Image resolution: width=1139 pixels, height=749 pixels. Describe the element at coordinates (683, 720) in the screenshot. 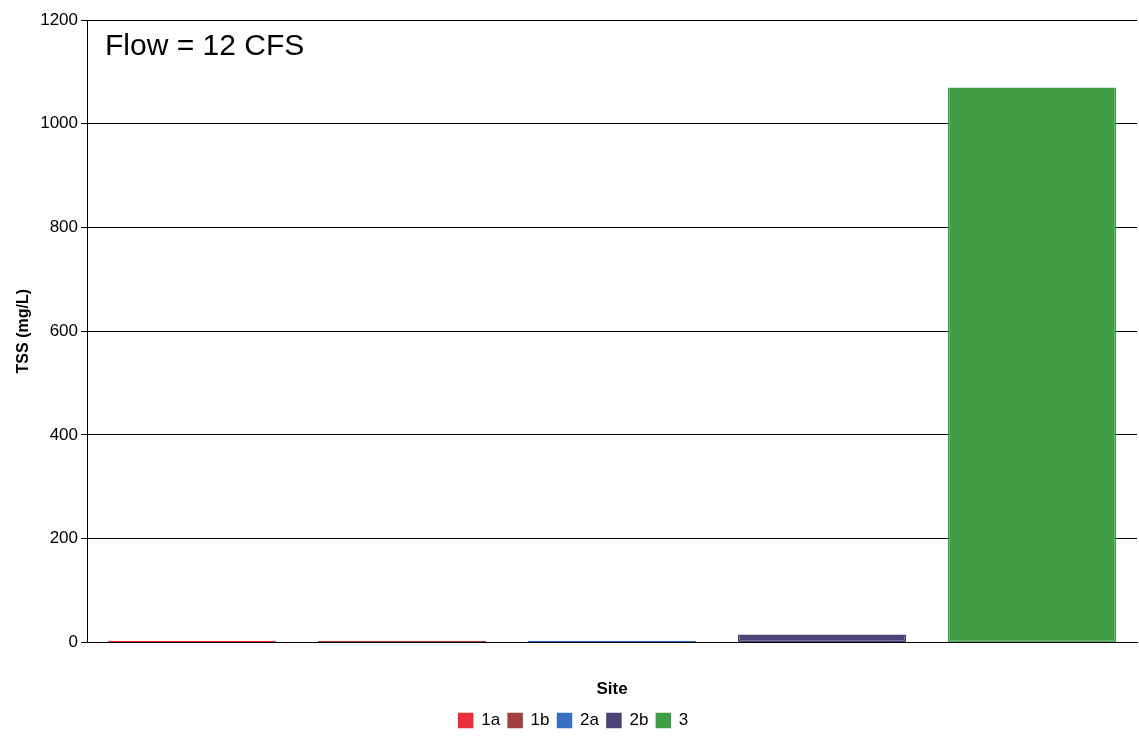

I see `legend-label: 3` at that location.